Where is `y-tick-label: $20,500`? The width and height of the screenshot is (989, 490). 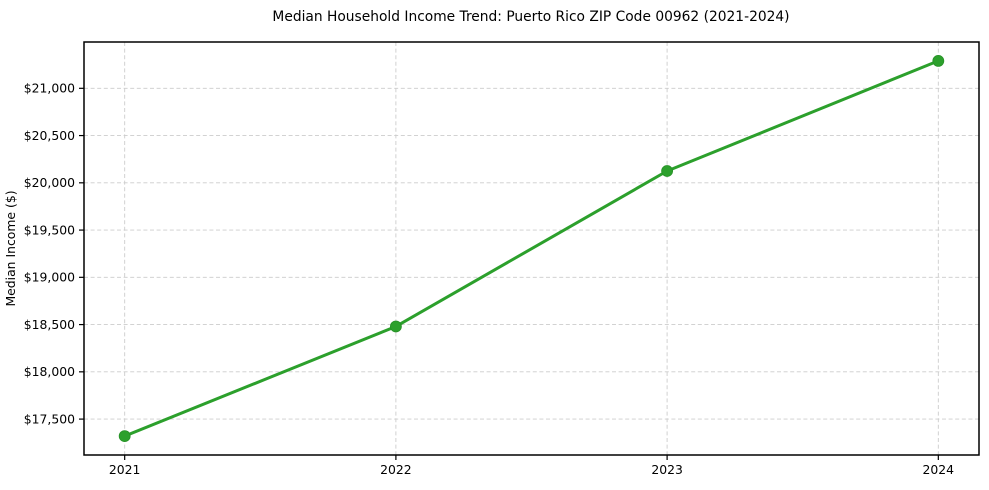 y-tick-label: $20,500 is located at coordinates (49, 135).